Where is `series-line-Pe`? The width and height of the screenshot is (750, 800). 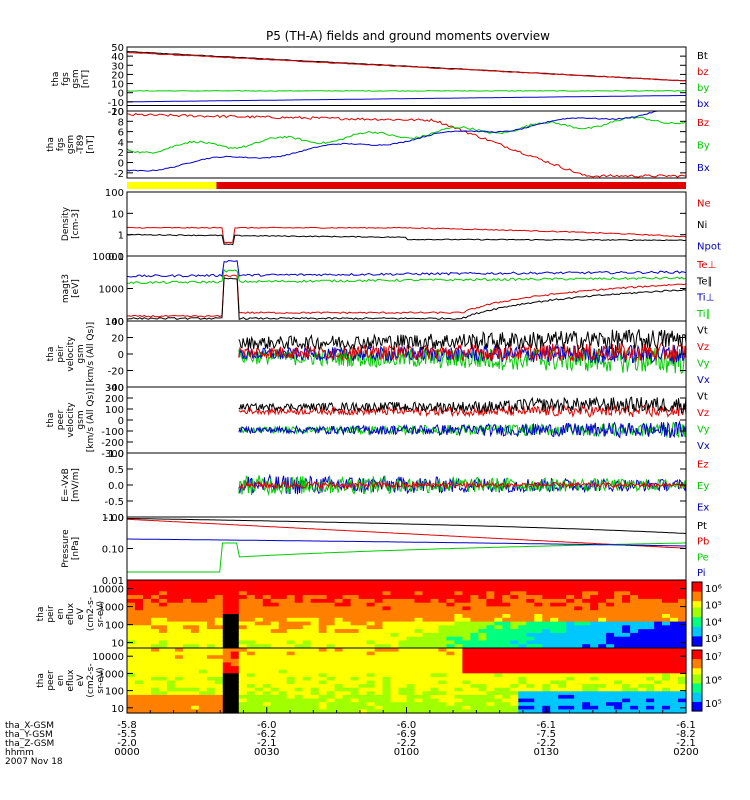
series-line-Pe is located at coordinates (406, 557).